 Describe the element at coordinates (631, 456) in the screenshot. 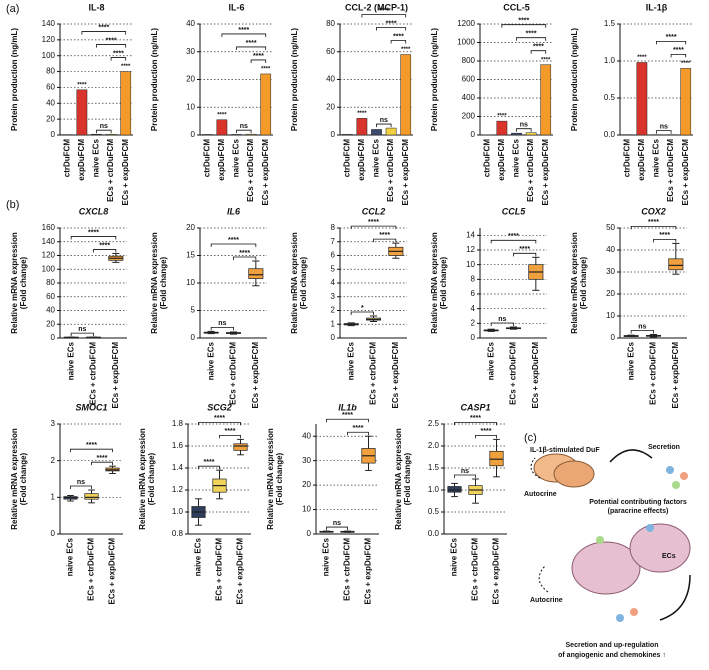

I see `arrow` at that location.